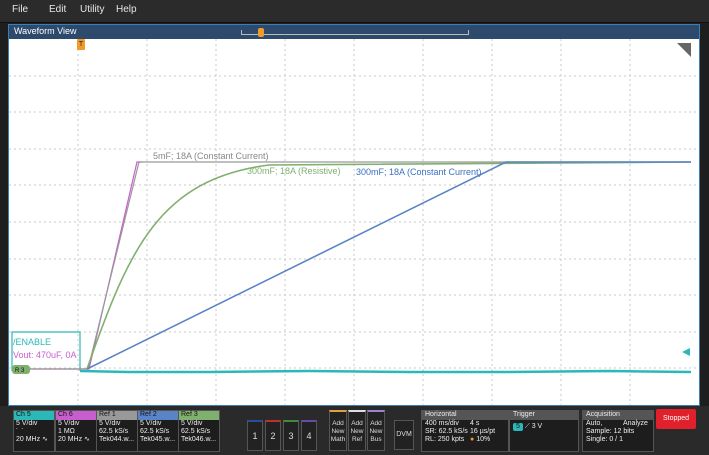 Image resolution: width=709 pixels, height=455 pixels. Describe the element at coordinates (255, 435) in the screenshot. I see `channel-1-button: 1` at that location.